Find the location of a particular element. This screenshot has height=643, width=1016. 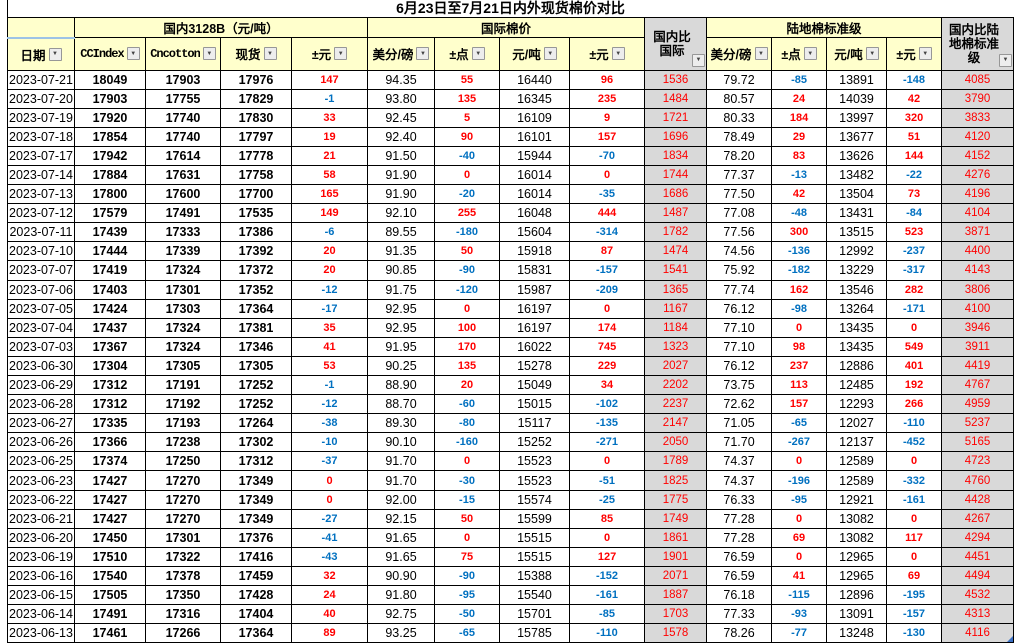

cell-spot: 17459 is located at coordinates (256, 576).